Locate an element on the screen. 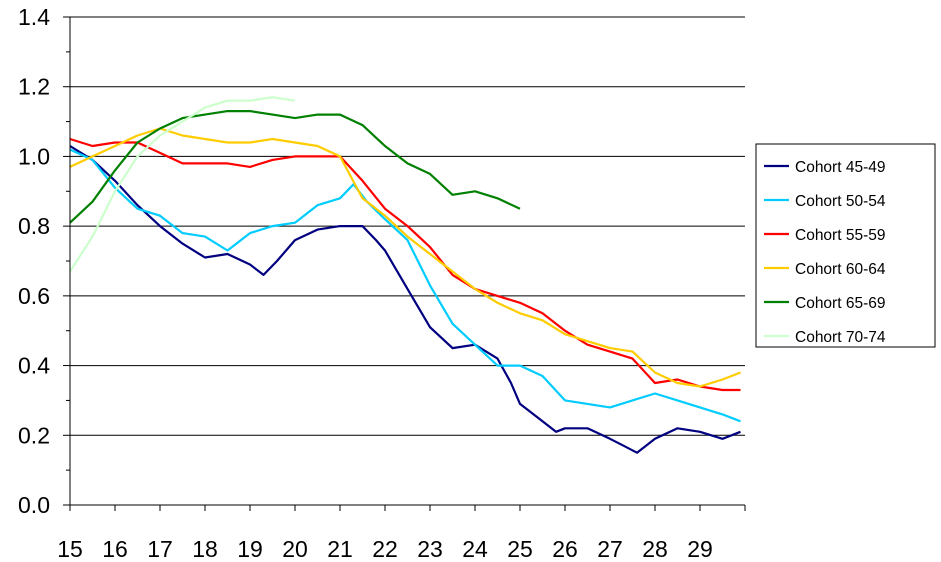 This screenshot has height=562, width=941. y-tick-label: 1.2 is located at coordinates (34, 87).